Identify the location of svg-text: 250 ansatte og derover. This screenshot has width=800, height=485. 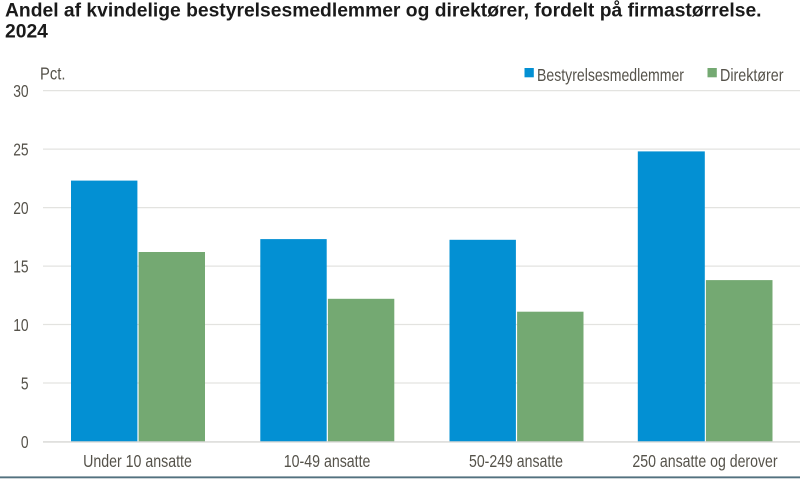
(704, 461).